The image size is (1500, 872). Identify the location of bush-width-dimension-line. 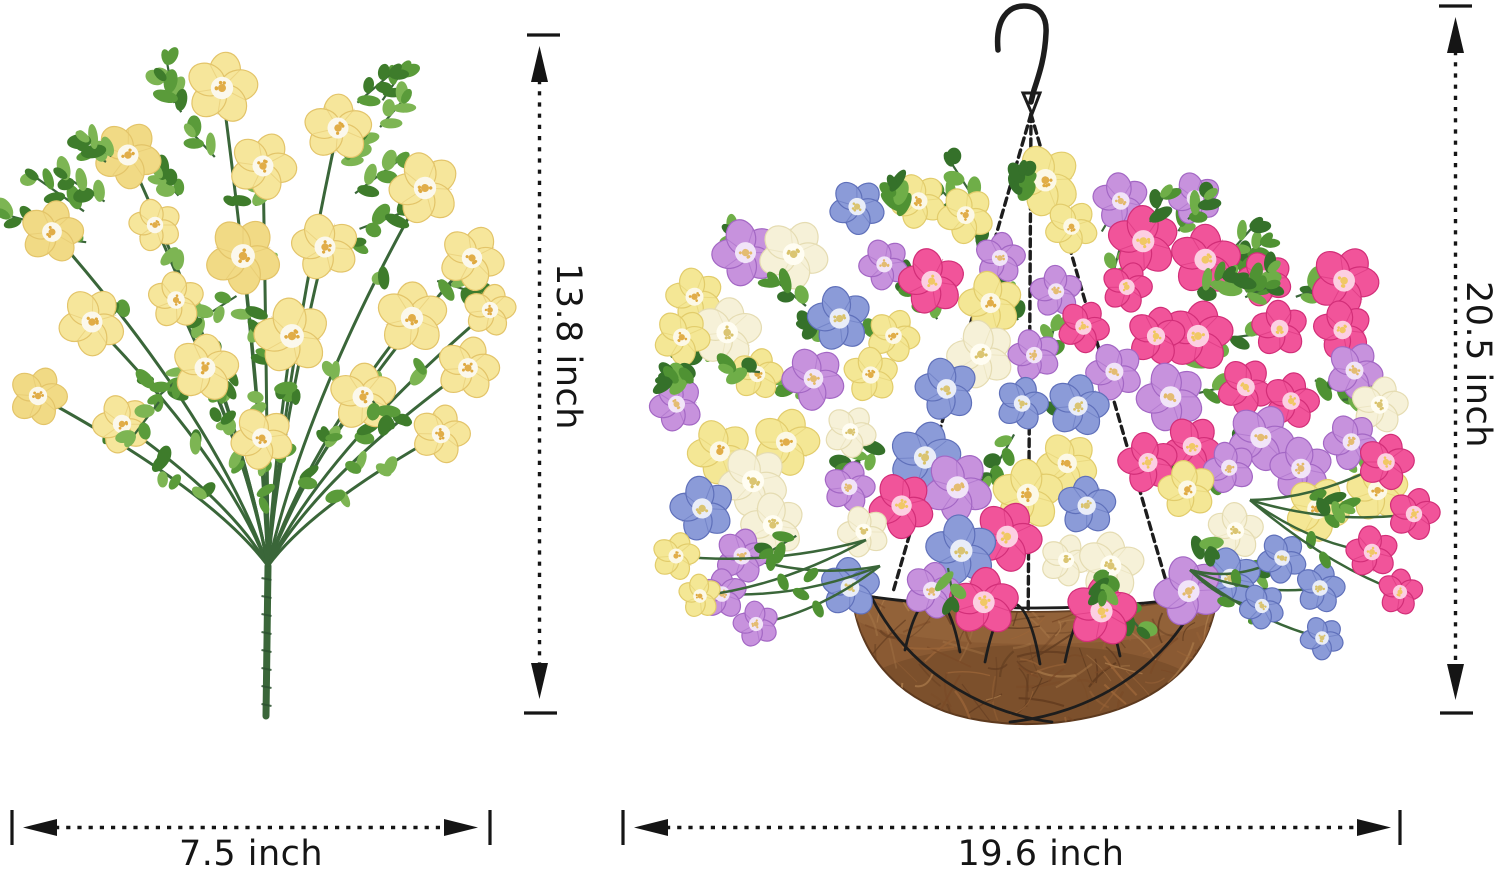
(251, 827).